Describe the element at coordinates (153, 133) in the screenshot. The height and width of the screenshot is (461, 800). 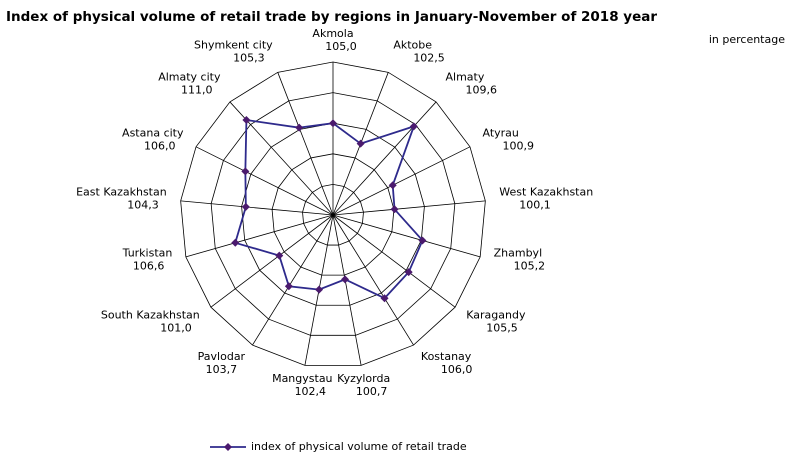
I see `category-label: Astana city` at that location.